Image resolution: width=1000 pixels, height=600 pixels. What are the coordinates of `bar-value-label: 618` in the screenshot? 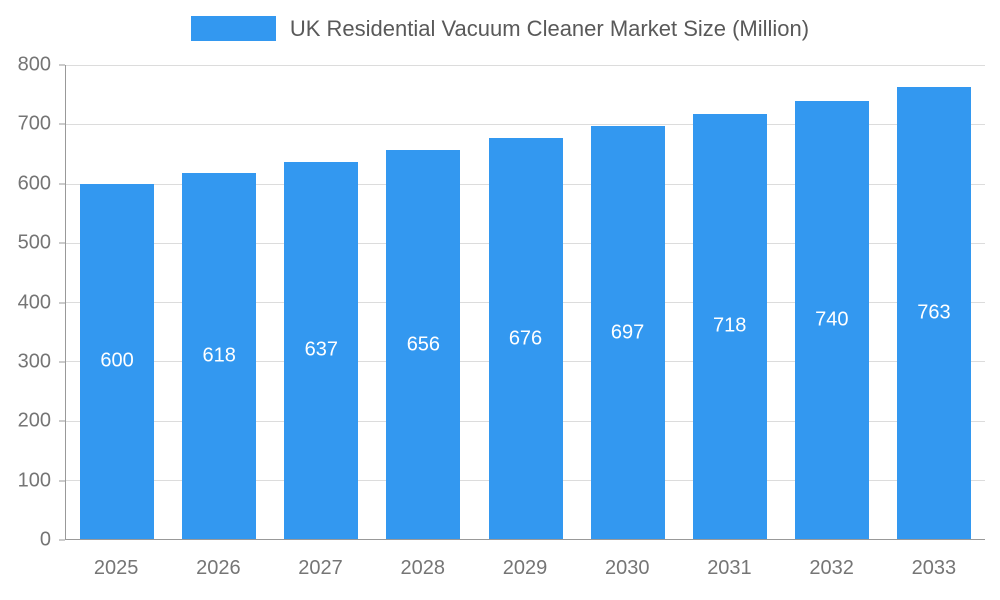 It's located at (219, 355).